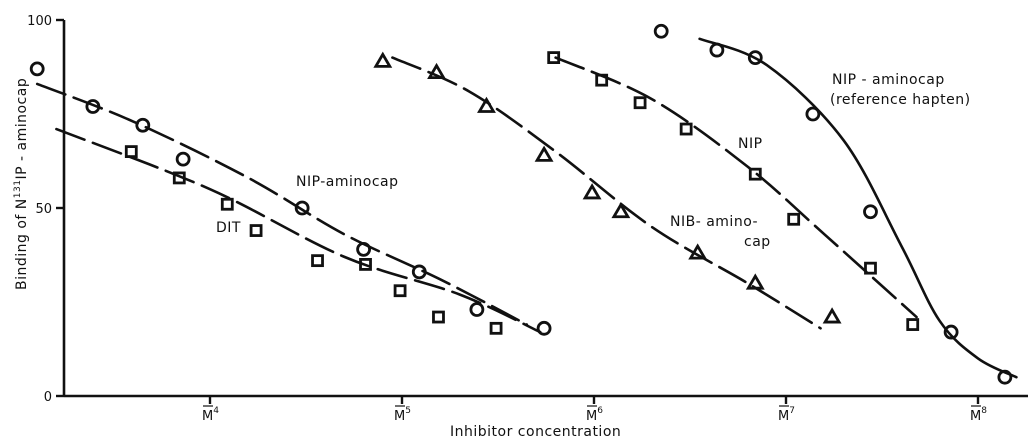 The width and height of the screenshot is (1028, 440). What do you see at coordinates (39, 21) in the screenshot?
I see `y-tick-label: 100` at bounding box center [39, 21].